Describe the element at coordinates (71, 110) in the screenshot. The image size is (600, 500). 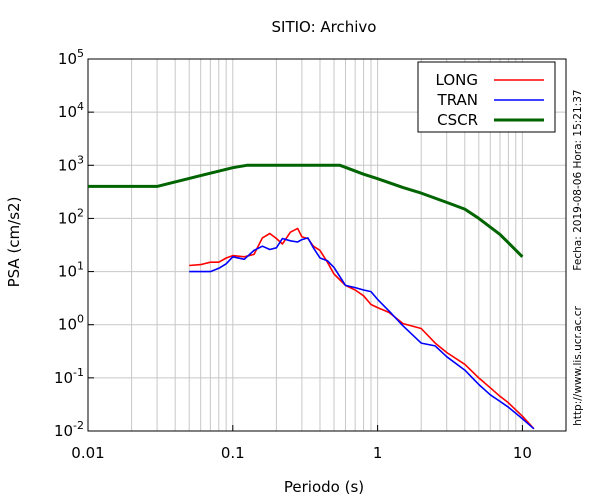
I see `y-tick-label: 10⁴` at that location.